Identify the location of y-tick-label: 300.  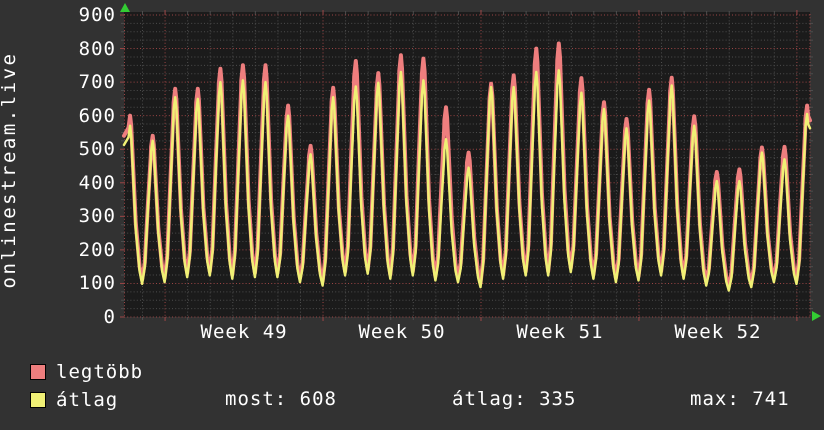
(97, 216).